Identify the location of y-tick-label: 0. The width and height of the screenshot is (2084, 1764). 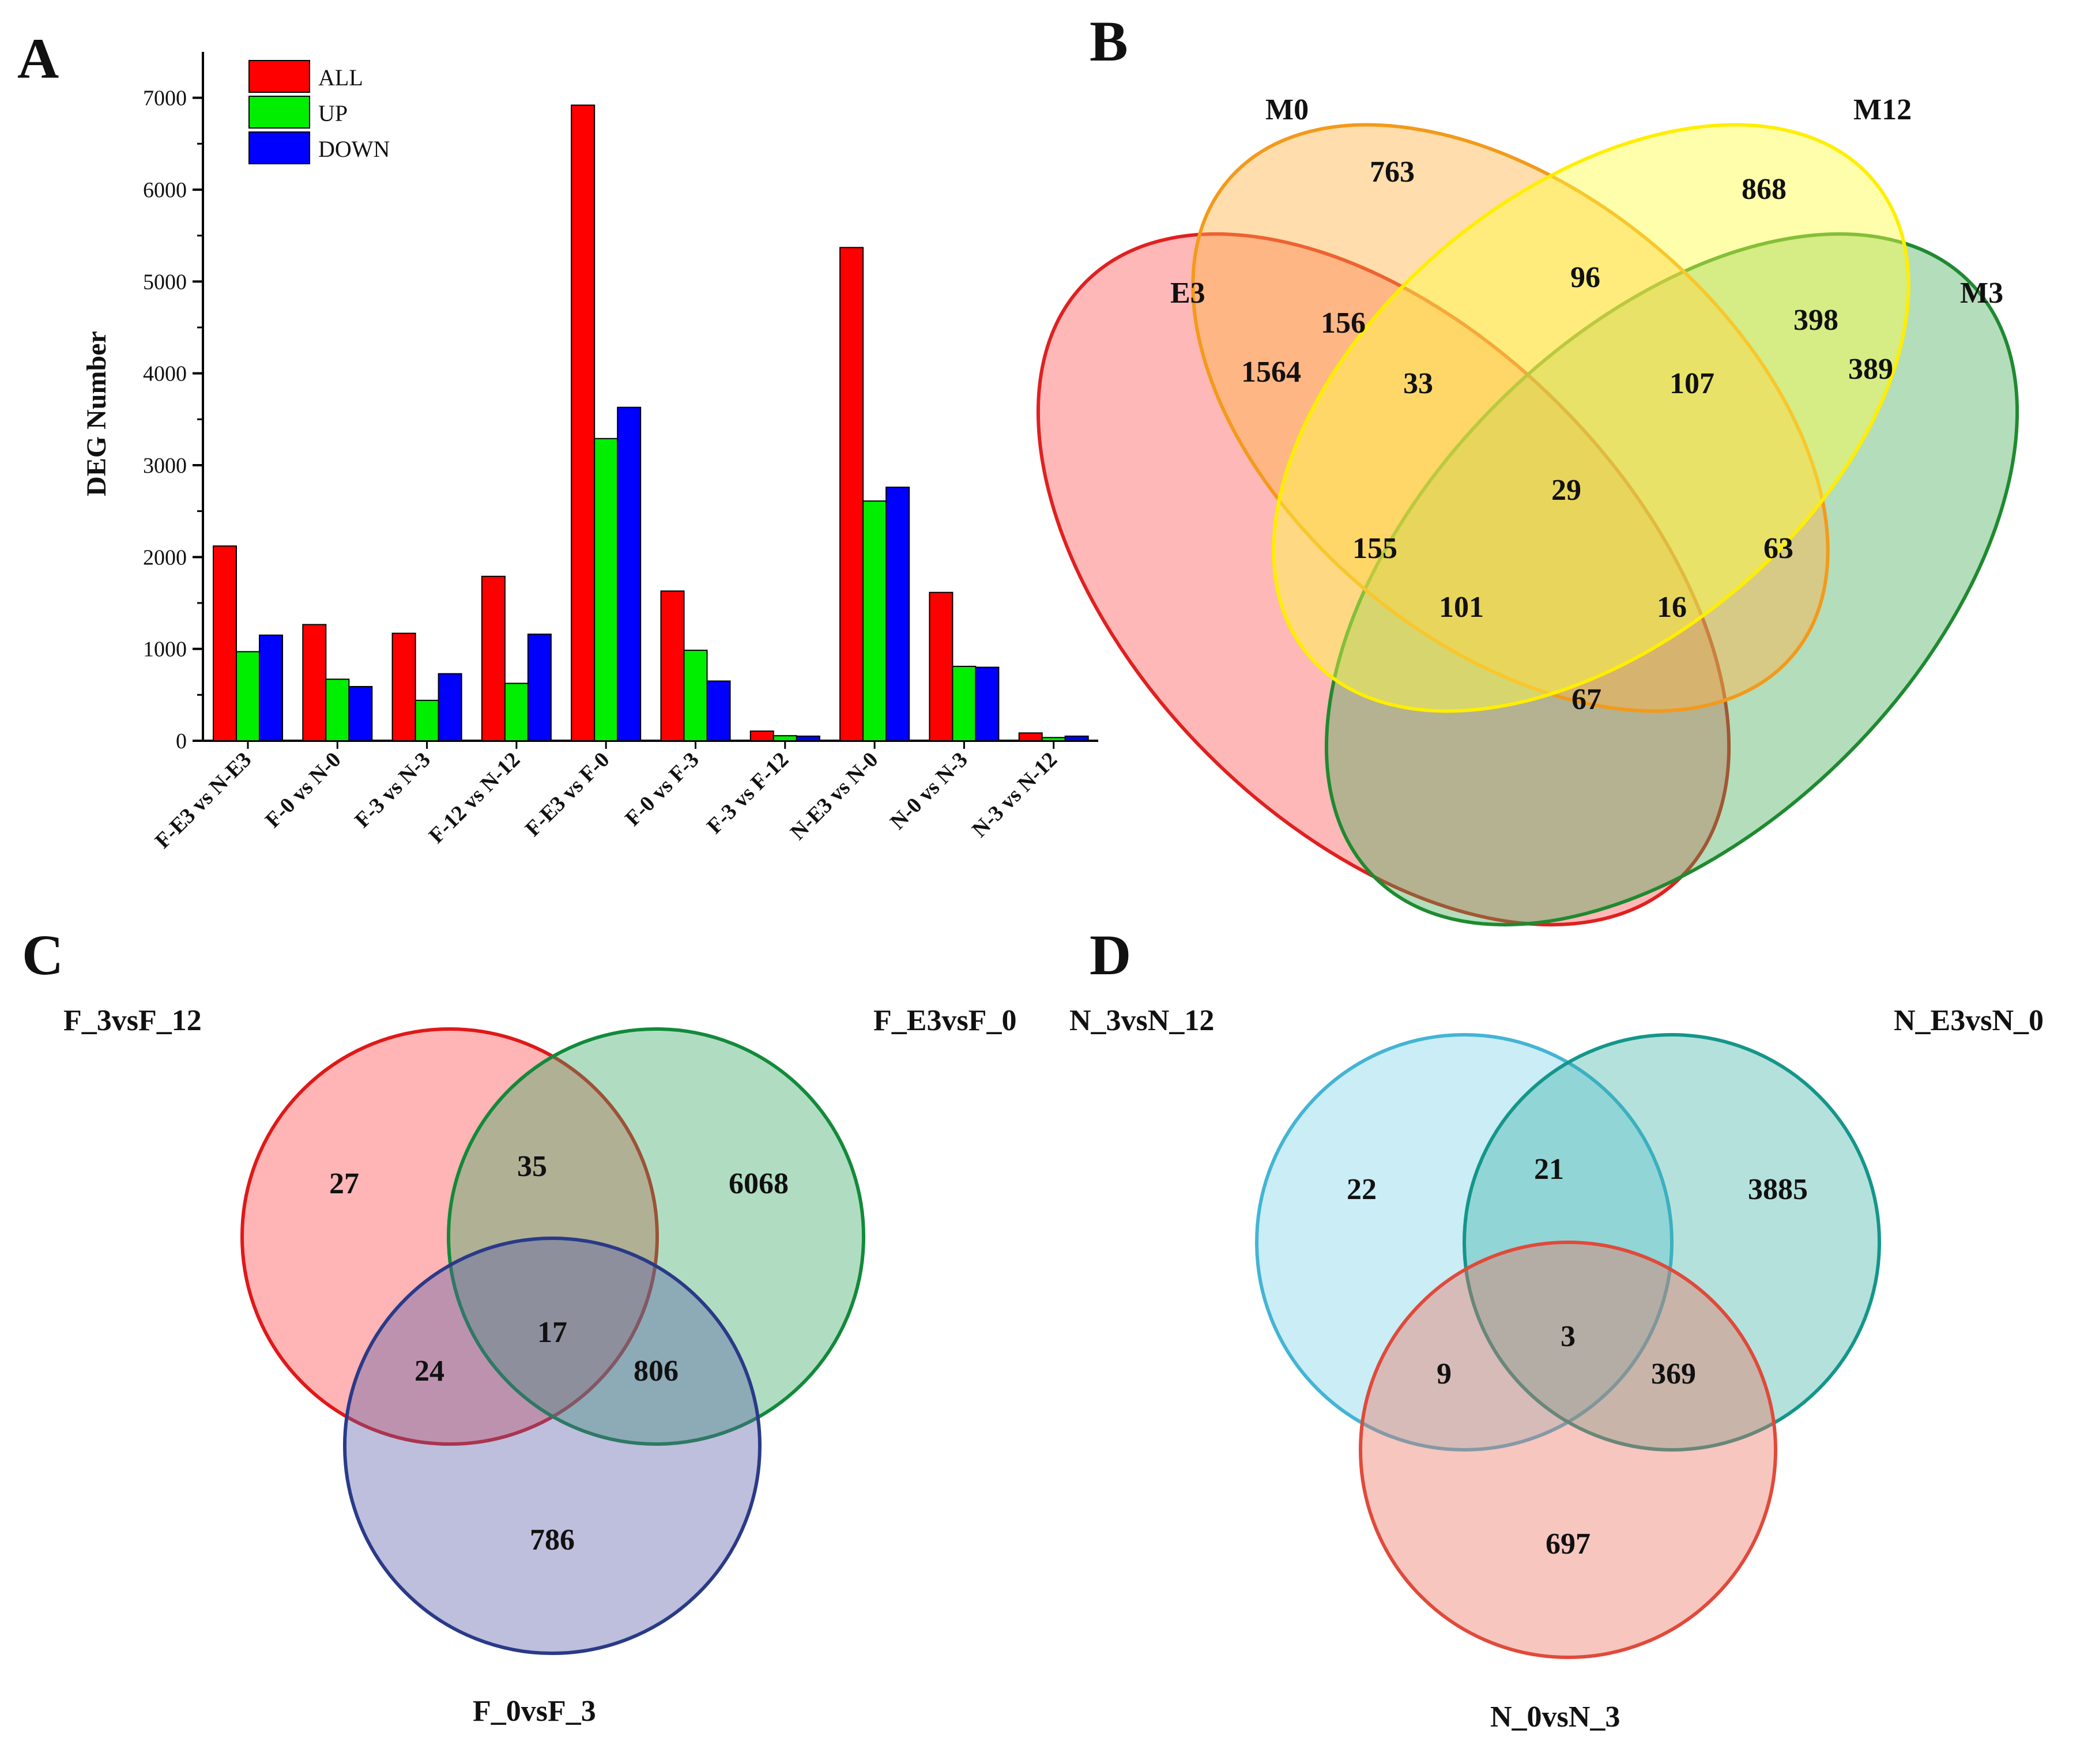
(181, 741).